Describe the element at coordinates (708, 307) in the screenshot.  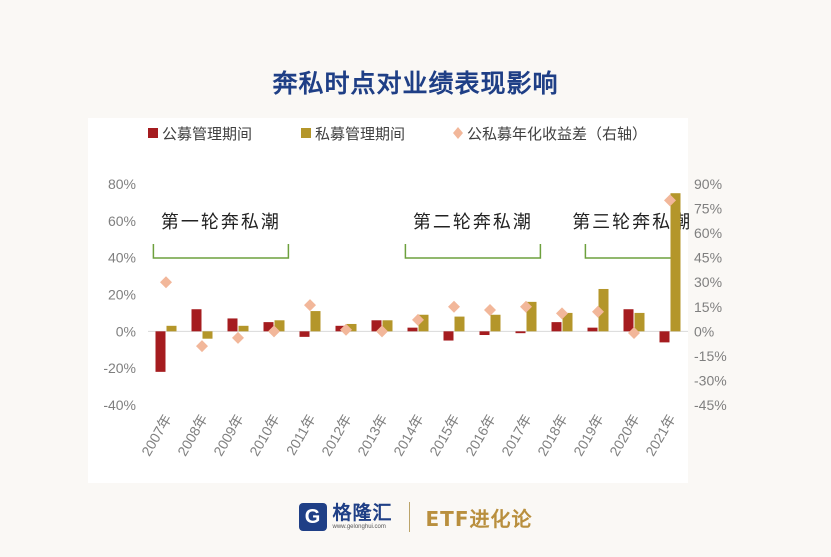
I see `right-axis-tick-label: 15%` at that location.